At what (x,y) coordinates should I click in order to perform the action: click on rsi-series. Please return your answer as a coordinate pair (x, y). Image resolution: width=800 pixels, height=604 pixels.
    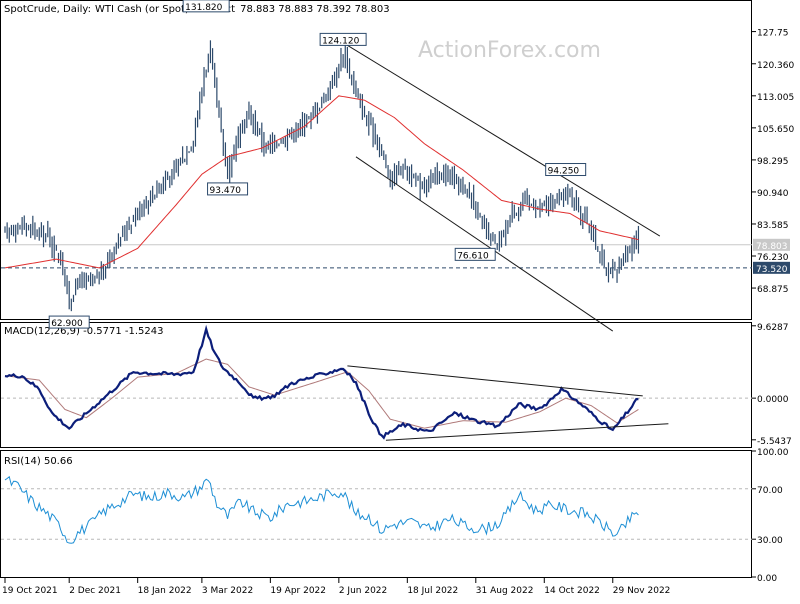
    Looking at the image, I should click on (321, 509).